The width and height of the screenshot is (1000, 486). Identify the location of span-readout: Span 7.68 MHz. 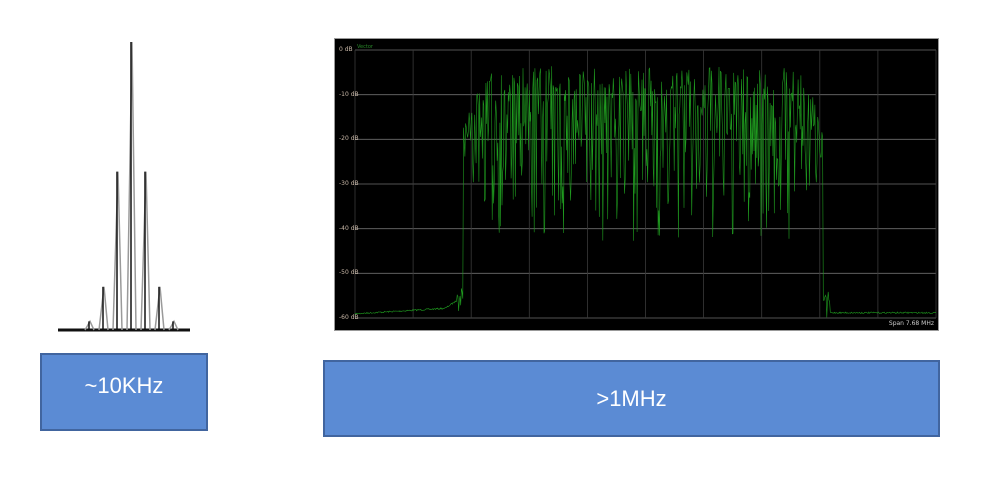
(911, 323).